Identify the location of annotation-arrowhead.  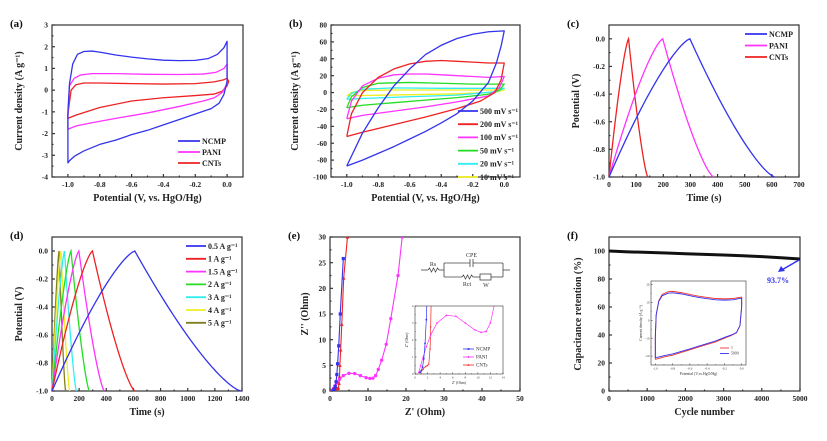
(781, 268).